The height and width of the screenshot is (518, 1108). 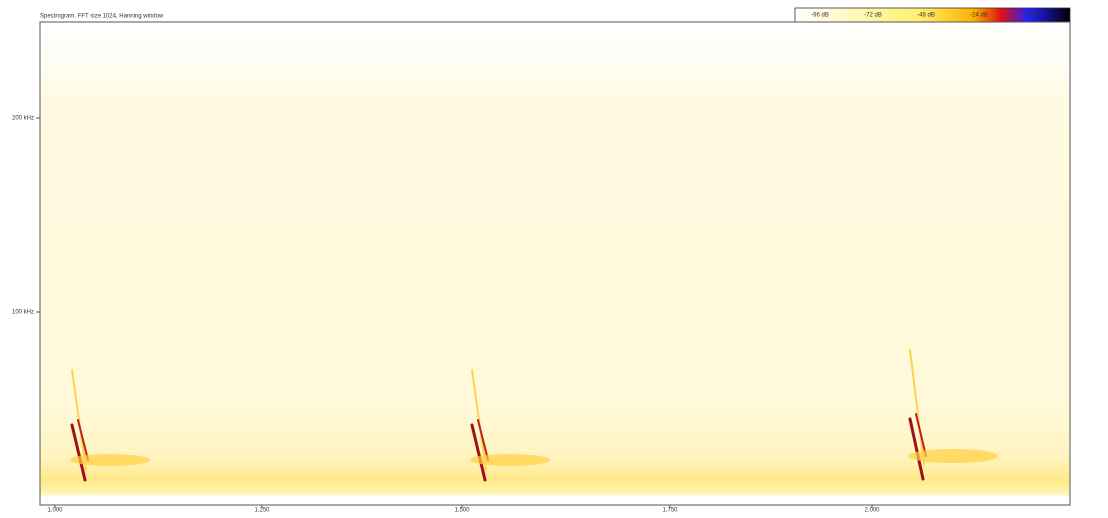 What do you see at coordinates (872, 510) in the screenshot?
I see `x-tick-label: 2.000` at bounding box center [872, 510].